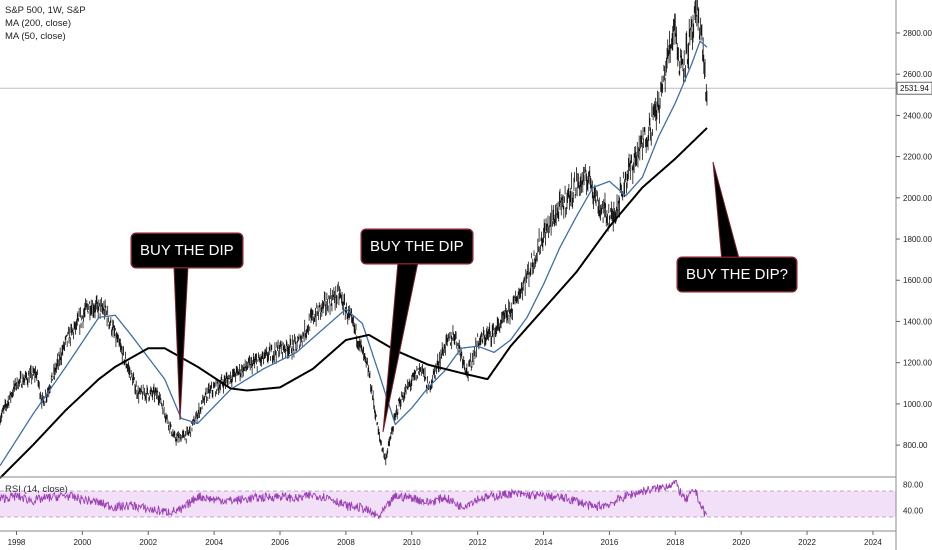  Describe the element at coordinates (873, 542) in the screenshot. I see `x-tick-label: 2024` at that location.